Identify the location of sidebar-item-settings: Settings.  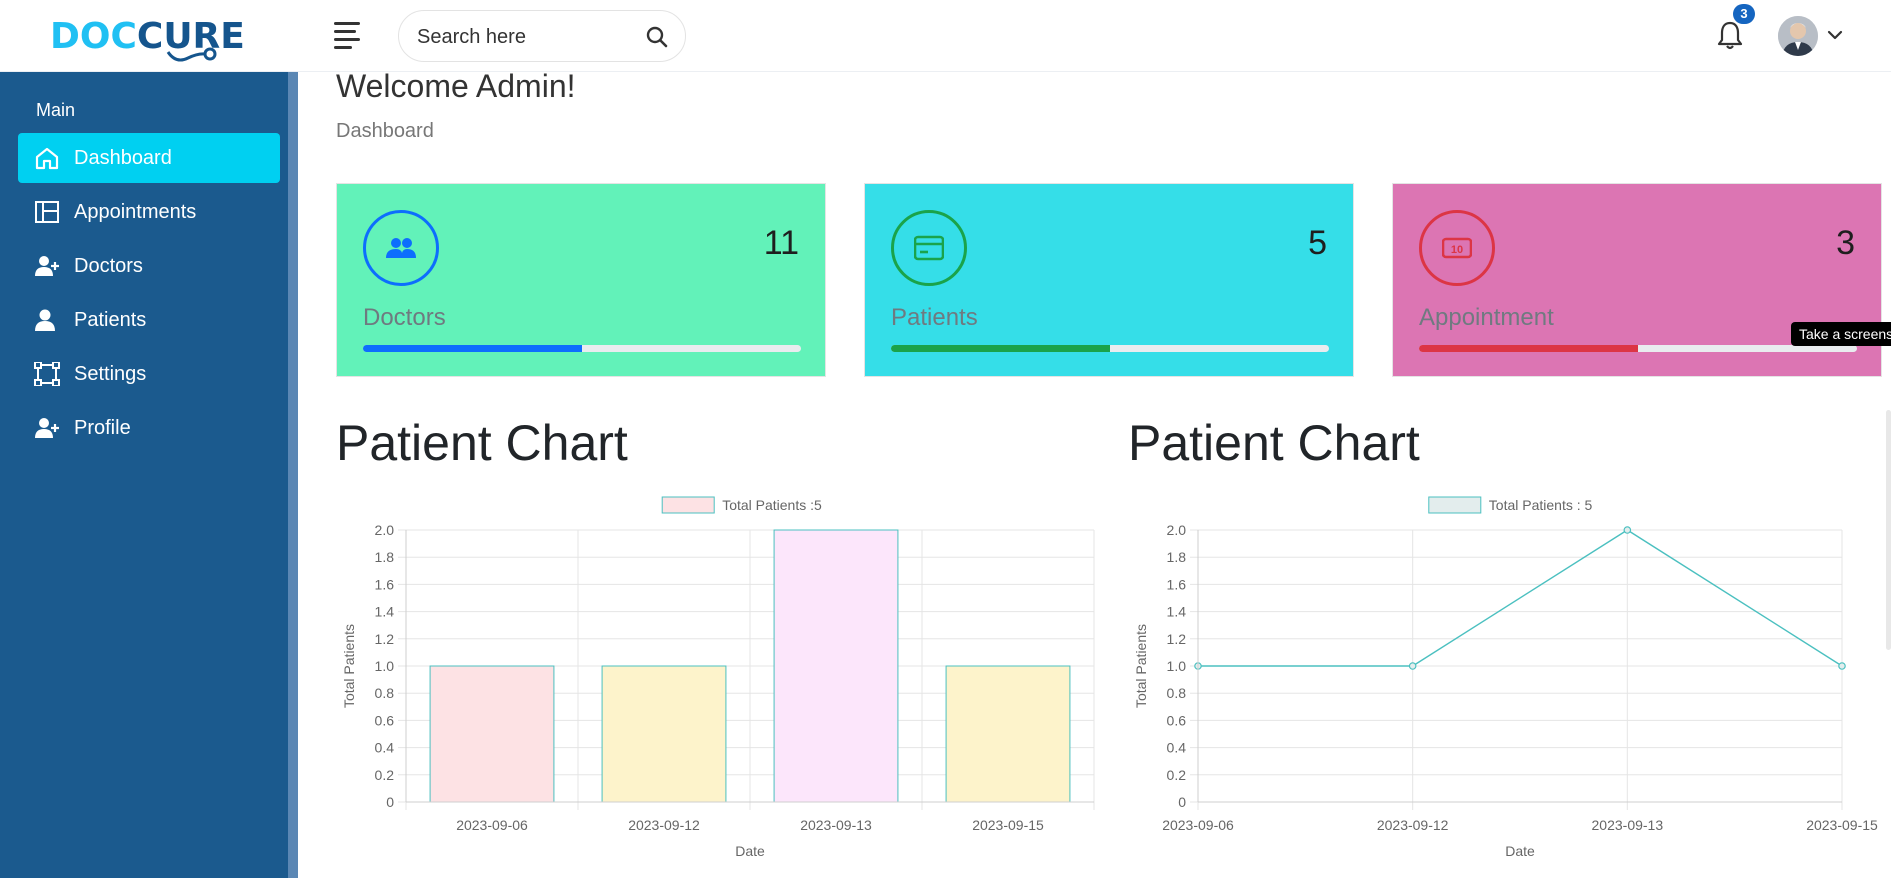
(149, 374).